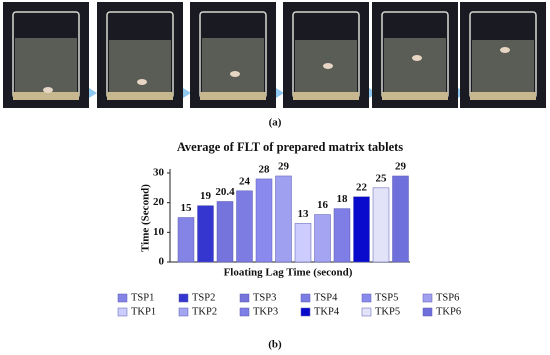 Image resolution: width=550 pixels, height=355 pixels. What do you see at coordinates (387, 311) in the screenshot?
I see `legend-label: TKP5` at bounding box center [387, 311].